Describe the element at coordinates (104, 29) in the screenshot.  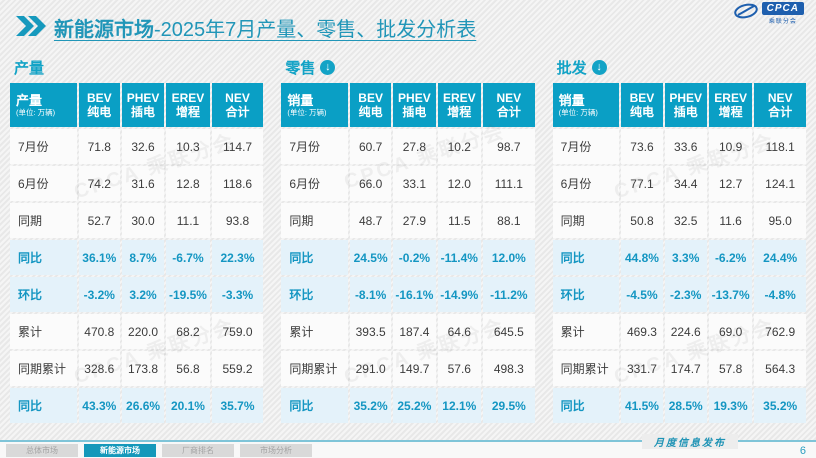
I see `page-title-prefix: 新能源市场` at that location.